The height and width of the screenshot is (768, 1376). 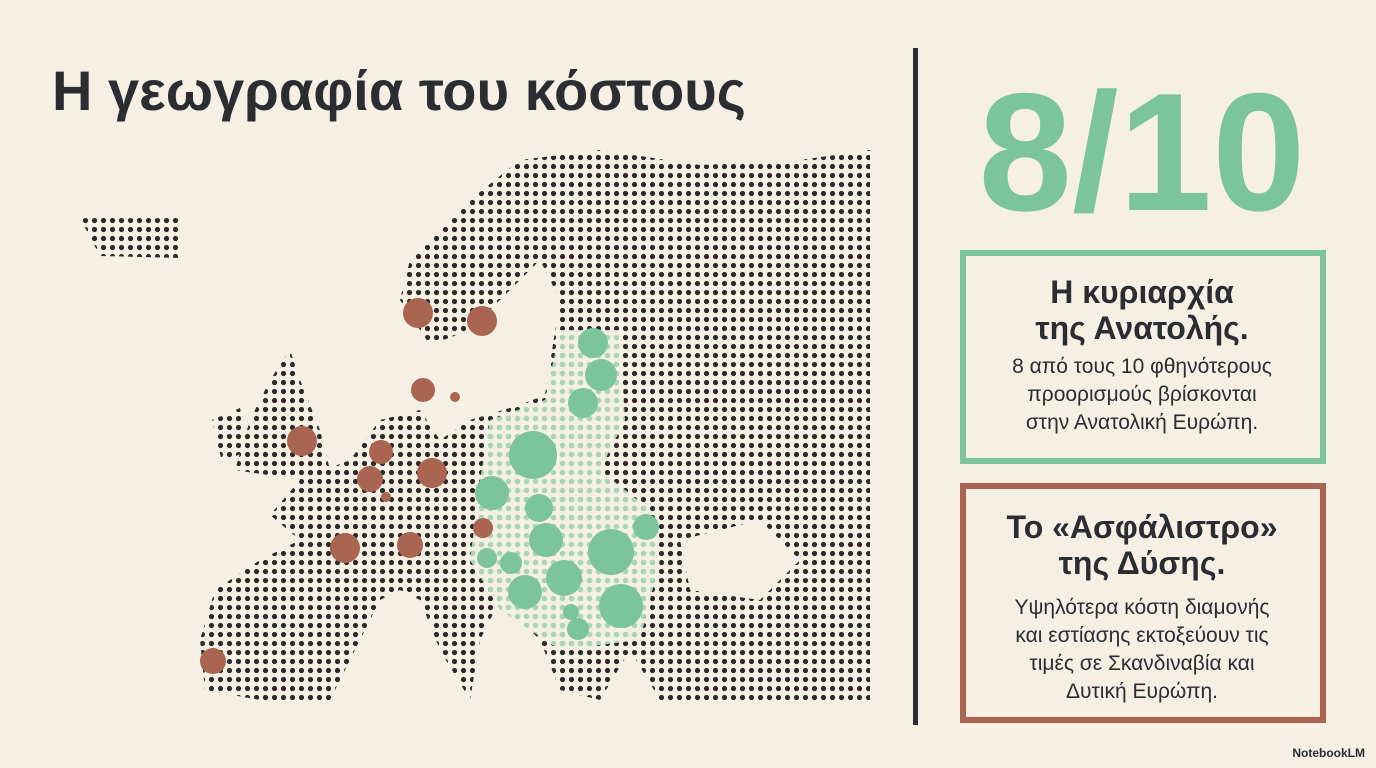 What do you see at coordinates (1141, 635) in the screenshot?
I see `card-body: και εστίασης εκτοξεύουν τις` at bounding box center [1141, 635].